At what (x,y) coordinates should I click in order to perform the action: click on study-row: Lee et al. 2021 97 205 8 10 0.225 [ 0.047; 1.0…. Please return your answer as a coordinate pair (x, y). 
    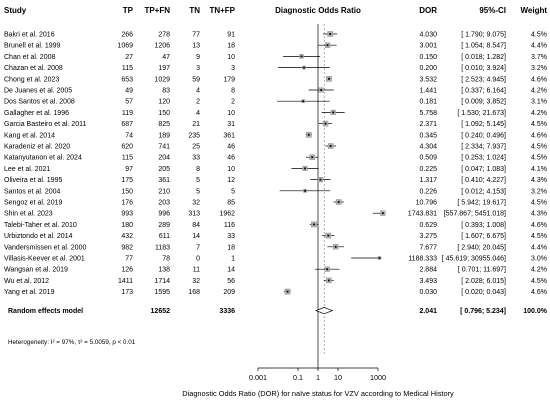
    Looking at the image, I should click on (275, 169).